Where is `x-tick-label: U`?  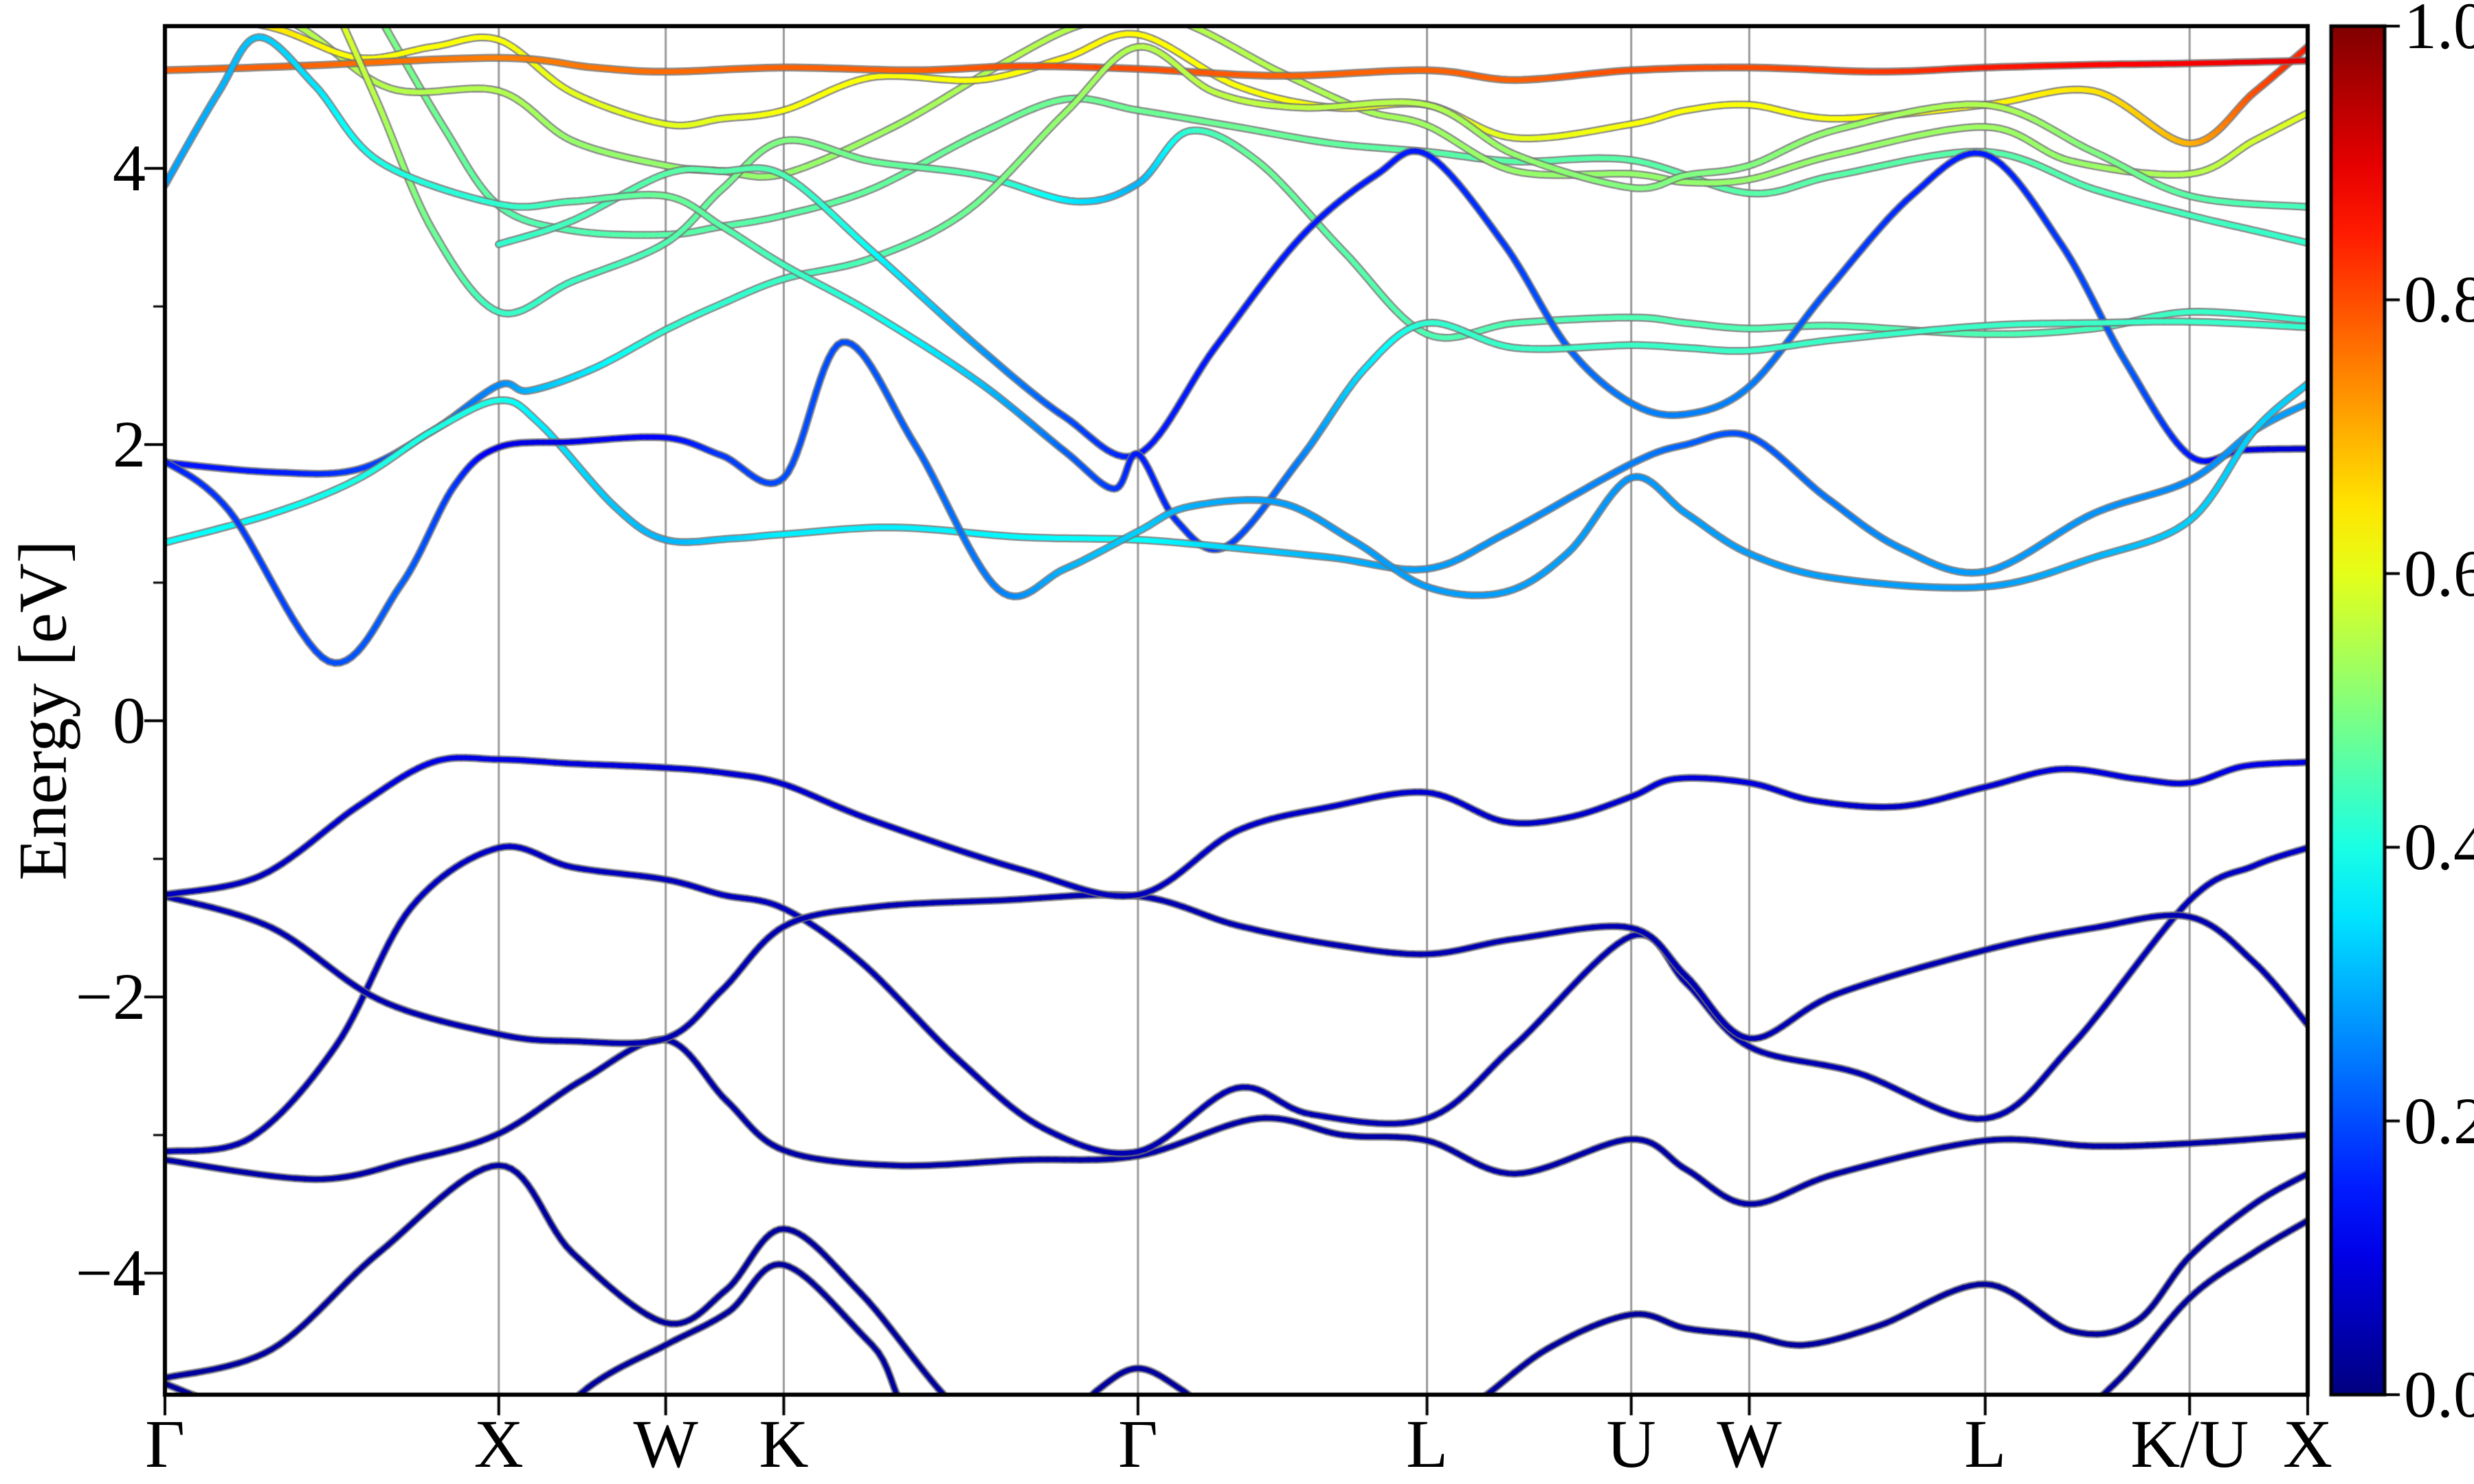 x-tick-label: U is located at coordinates (1631, 1444).